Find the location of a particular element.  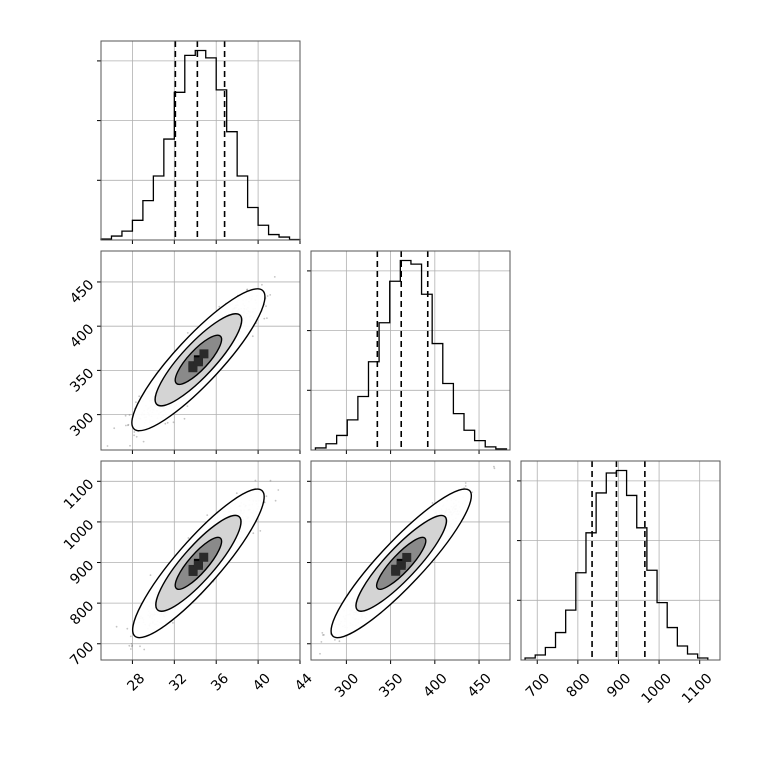

x-tick-label: 40 is located at coordinates (262, 683).